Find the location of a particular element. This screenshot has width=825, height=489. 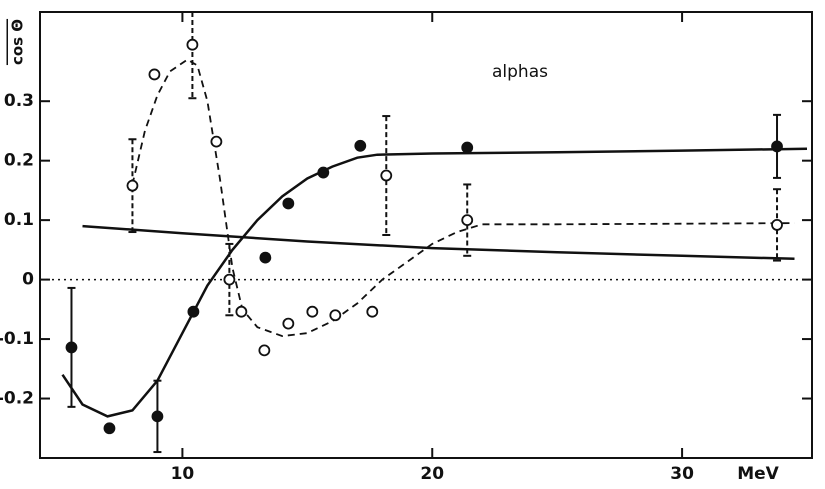

y-tick-label: -0.1 is located at coordinates (17, 339).